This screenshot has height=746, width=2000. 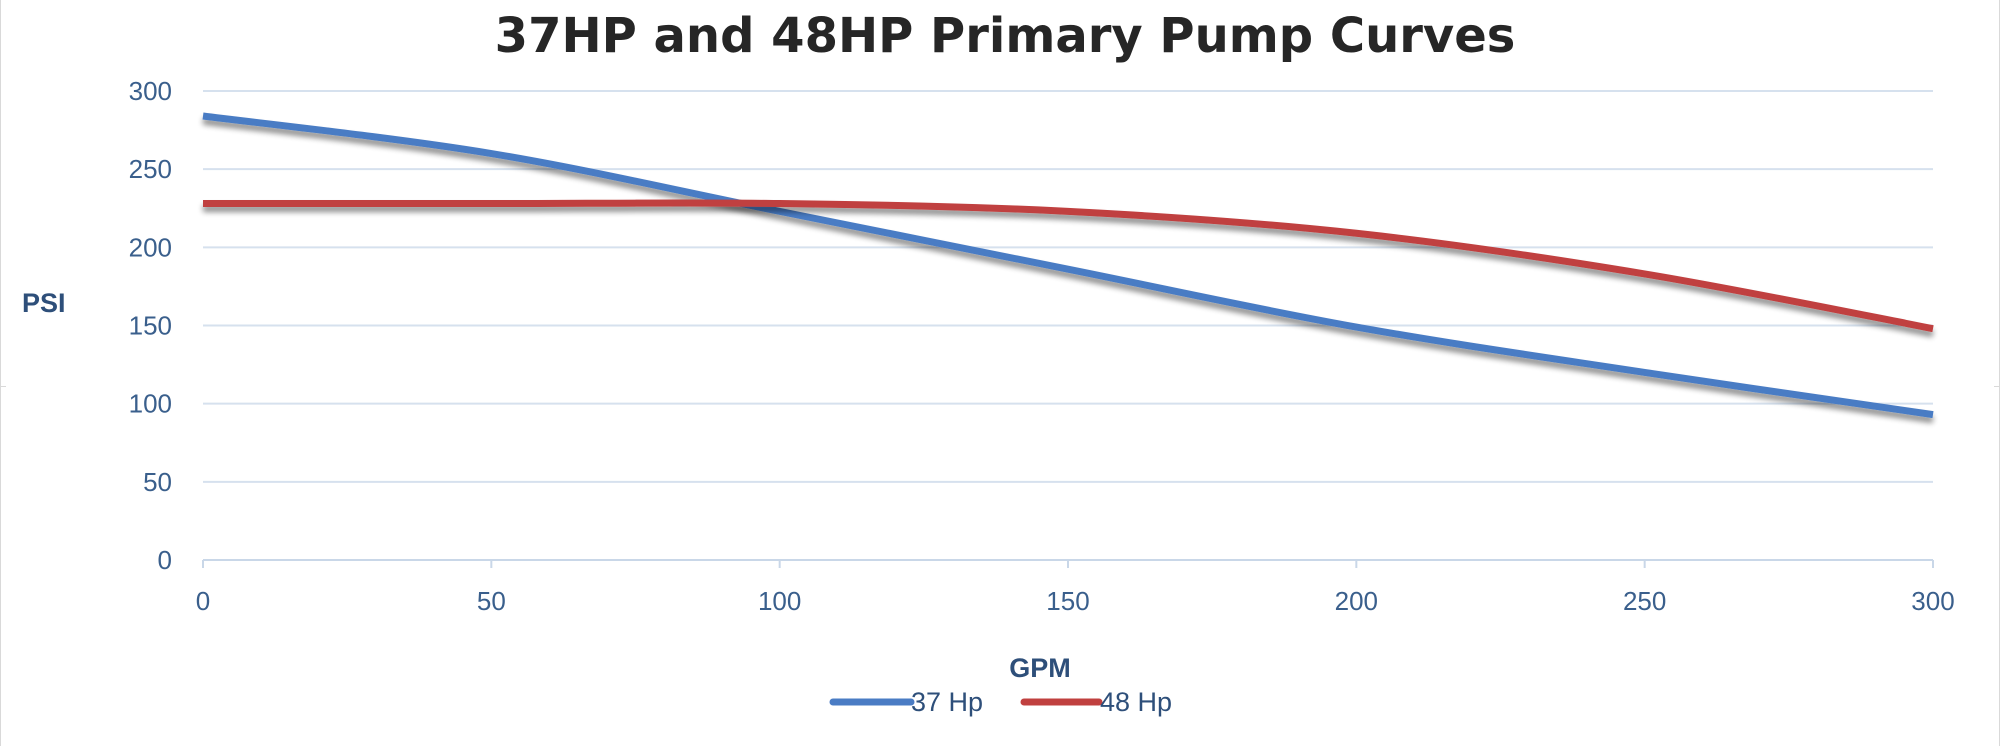 What do you see at coordinates (947, 702) in the screenshot?
I see `legend-label-37hp: 37 Hp` at bounding box center [947, 702].